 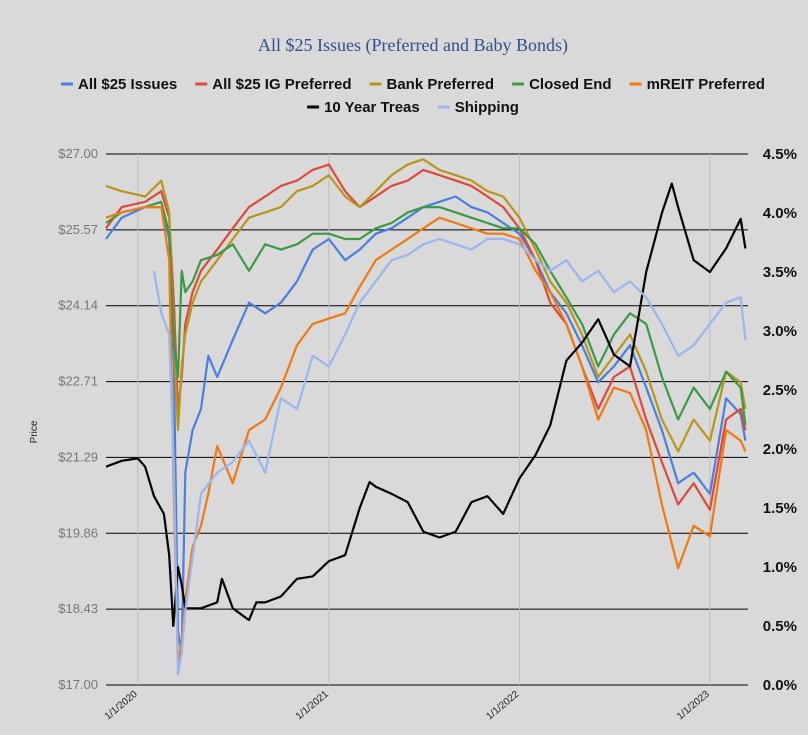 I want to click on legend-label: Shipping, so click(x=487, y=107).